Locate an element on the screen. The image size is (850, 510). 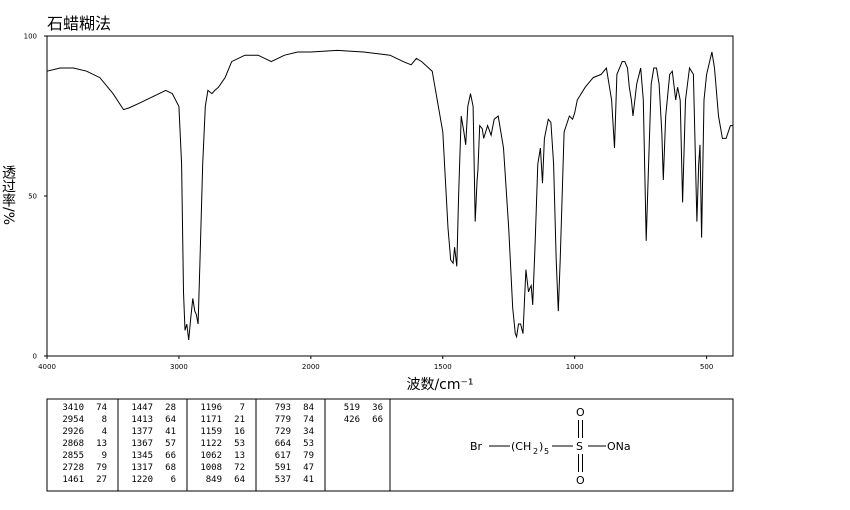
x-tick-label: 3000 is located at coordinates (179, 367).